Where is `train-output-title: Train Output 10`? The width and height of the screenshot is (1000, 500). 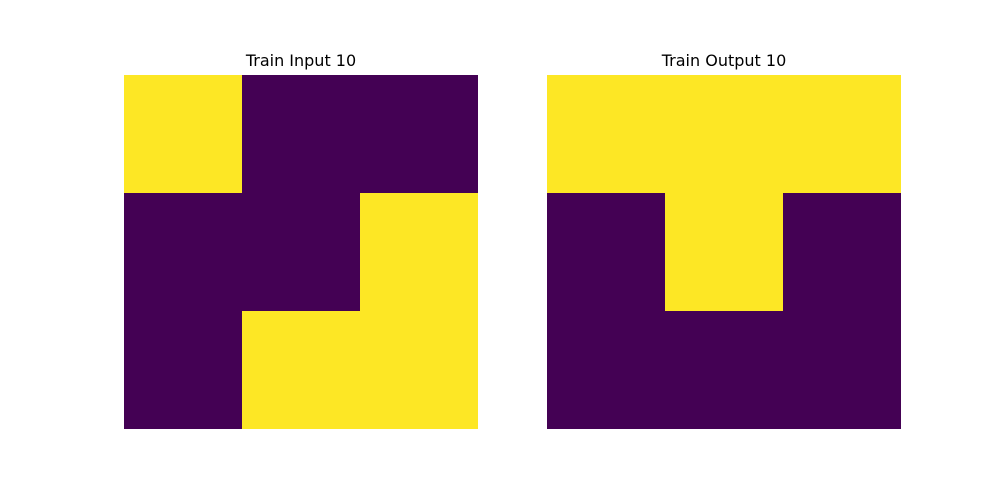
train-output-title: Train Output 10 is located at coordinates (724, 60).